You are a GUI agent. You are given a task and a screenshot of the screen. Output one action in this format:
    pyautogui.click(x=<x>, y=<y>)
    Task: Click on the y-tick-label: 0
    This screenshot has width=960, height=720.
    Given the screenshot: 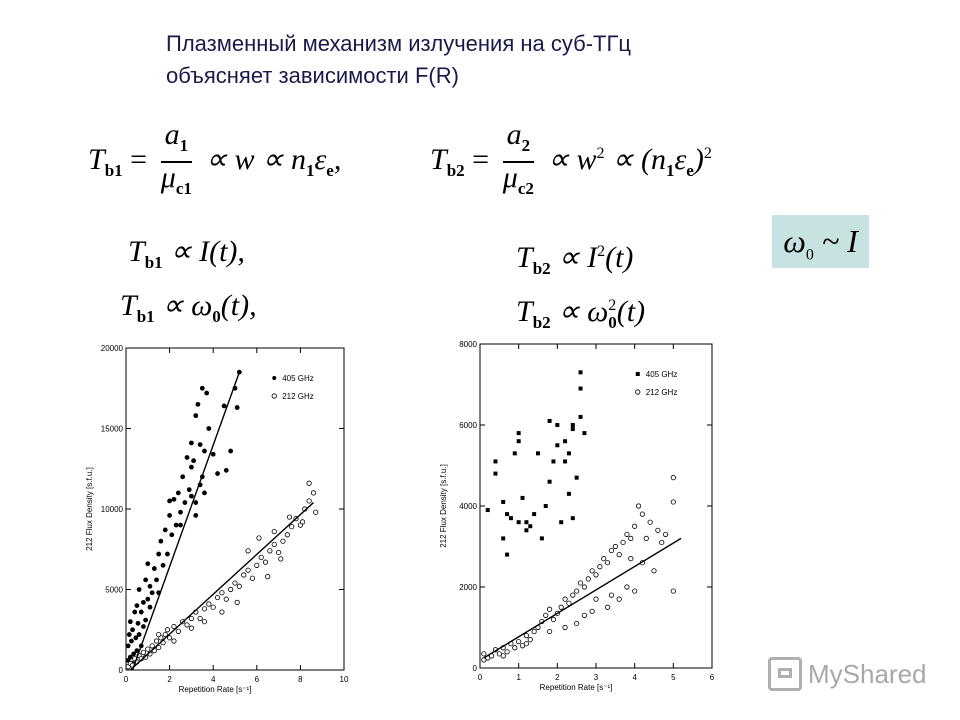 What is the action you would take?
    pyautogui.click(x=121, y=670)
    